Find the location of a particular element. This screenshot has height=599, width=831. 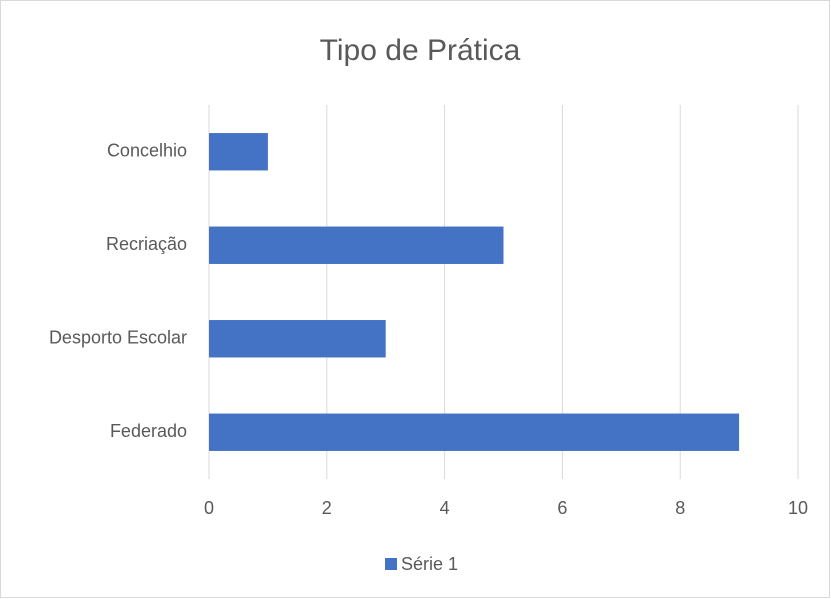

x-tick-label: 0 is located at coordinates (209, 508).